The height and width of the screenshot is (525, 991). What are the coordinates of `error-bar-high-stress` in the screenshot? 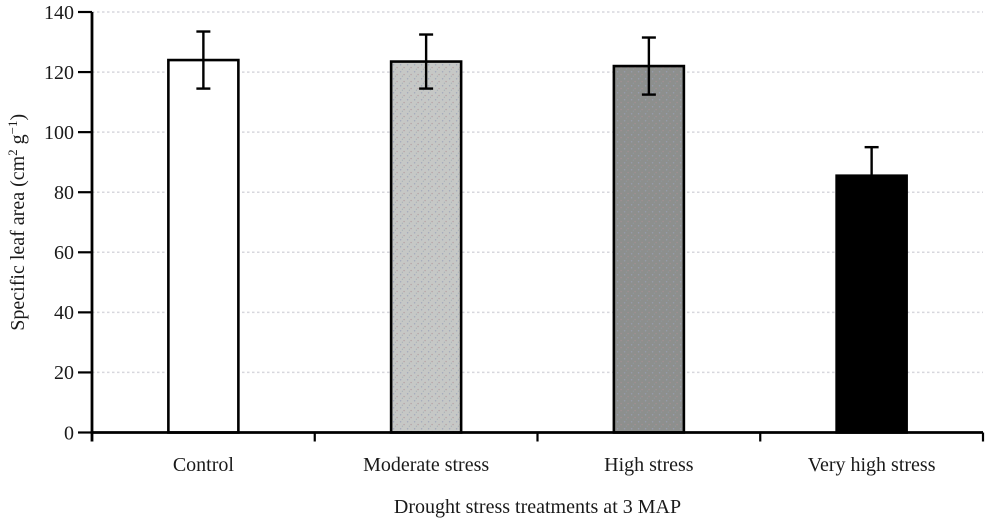 It's located at (648, 66).